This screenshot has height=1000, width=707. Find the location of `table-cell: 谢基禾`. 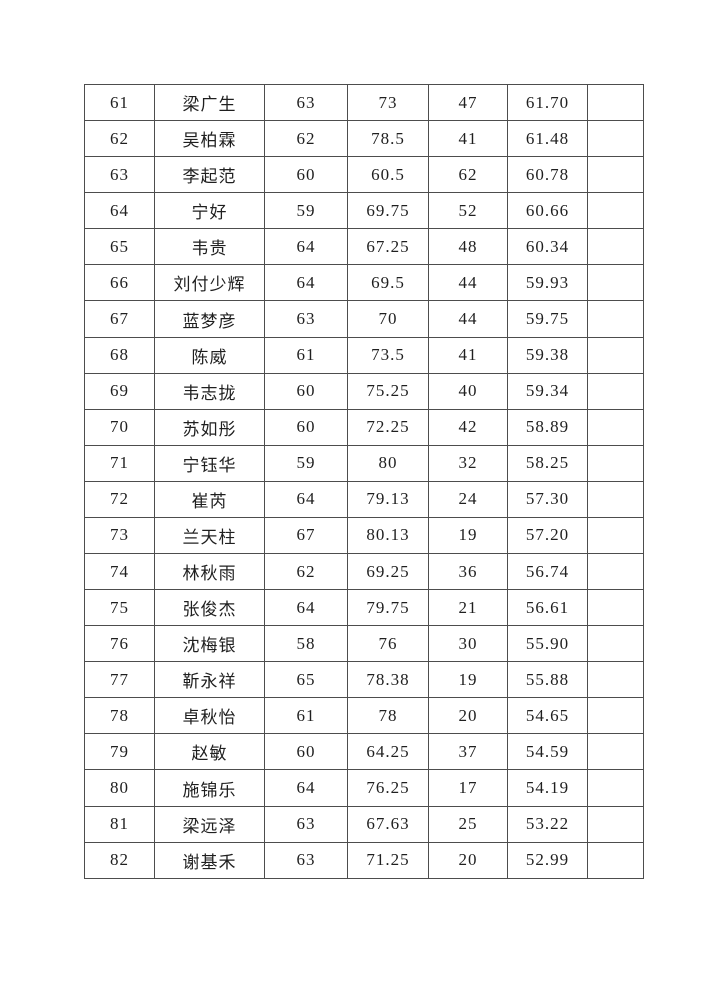

table-cell: 谢基禾 is located at coordinates (209, 860).